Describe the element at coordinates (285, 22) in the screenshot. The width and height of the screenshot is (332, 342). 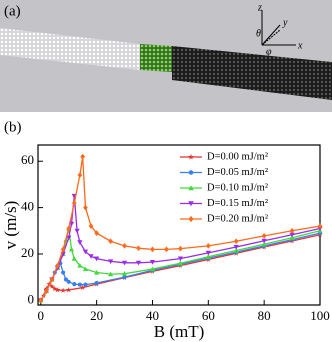
I see `axis-letter: y` at that location.